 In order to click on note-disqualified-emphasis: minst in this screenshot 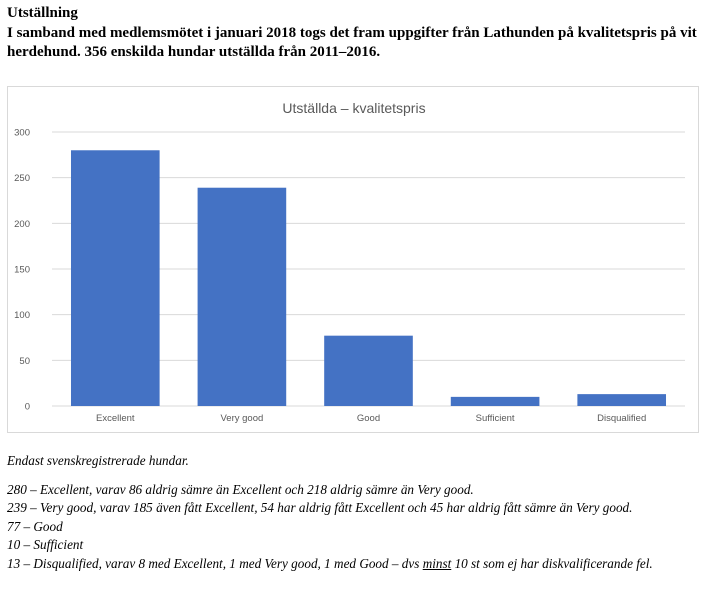, I will do `click(437, 563)`.